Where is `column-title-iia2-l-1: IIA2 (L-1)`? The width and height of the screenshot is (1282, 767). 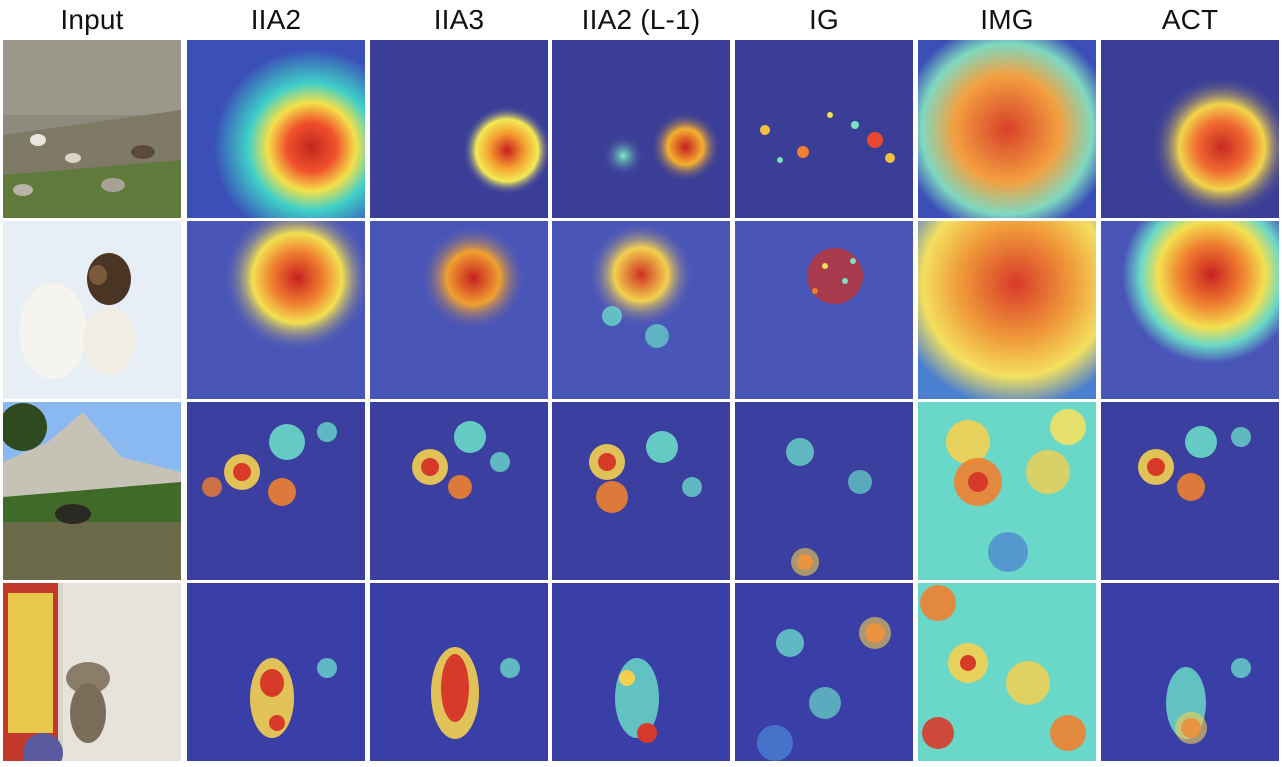
column-title-iia2-l-1: IIA2 (L-1) is located at coordinates (641, 19).